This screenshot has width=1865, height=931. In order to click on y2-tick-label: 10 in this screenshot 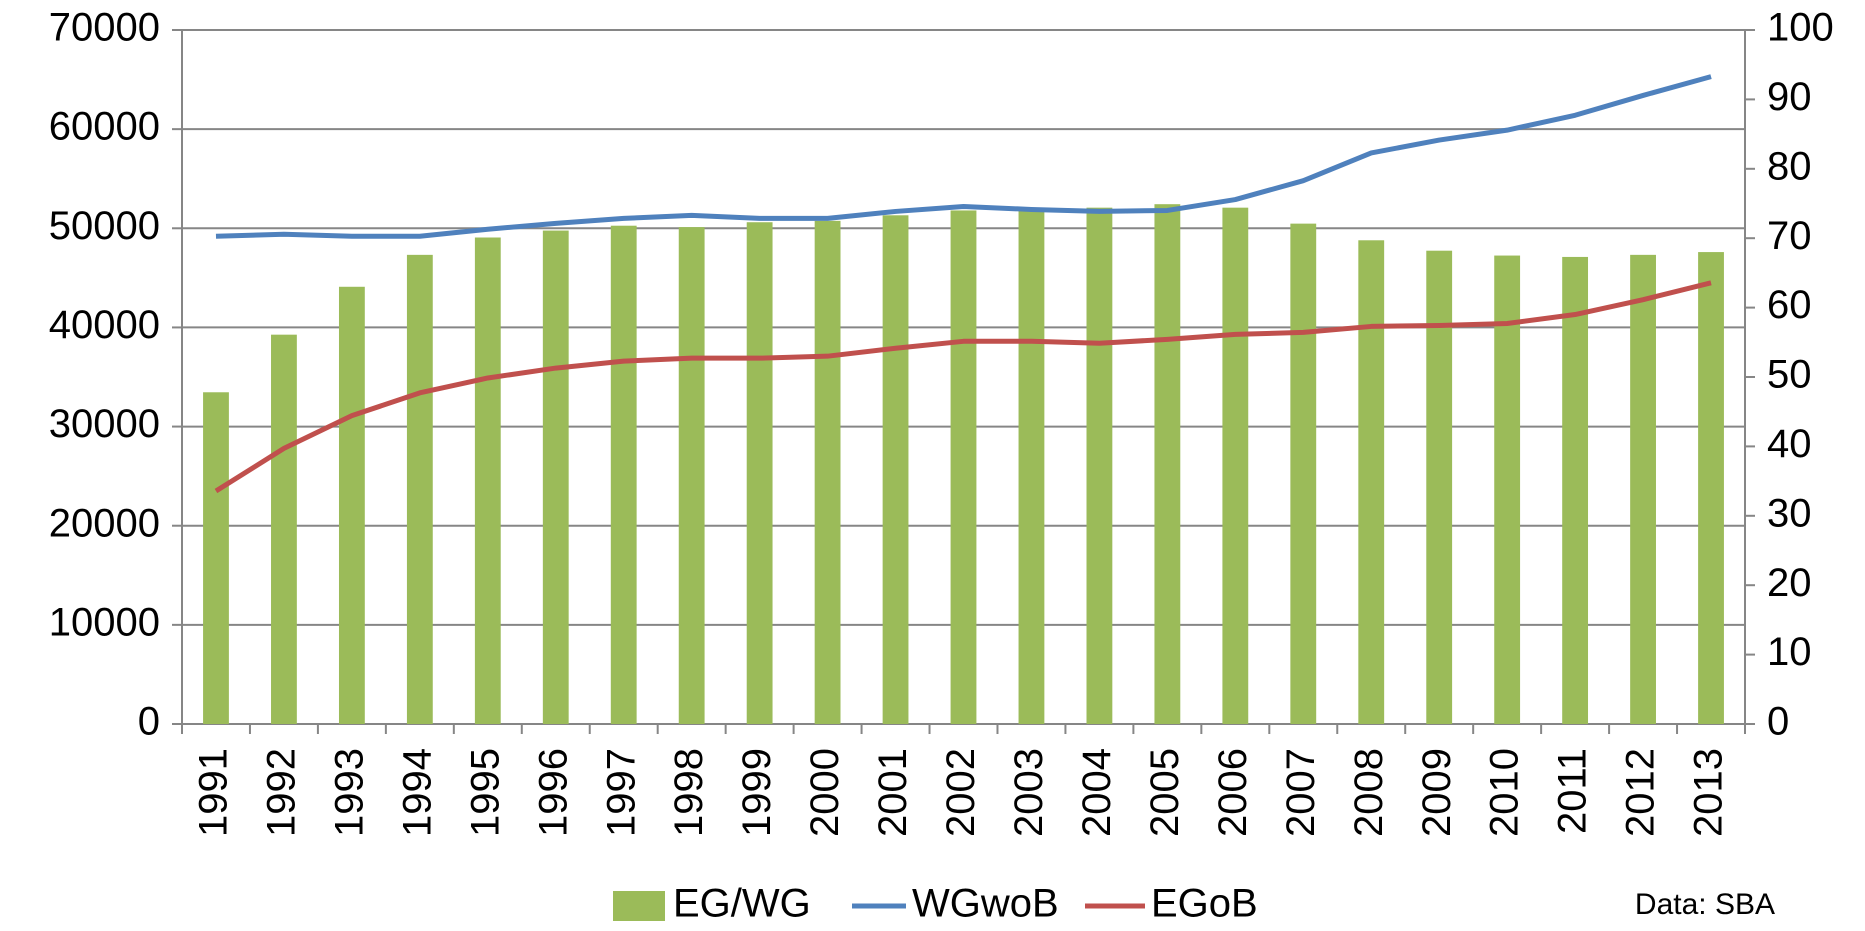, I will do `click(1789, 652)`.